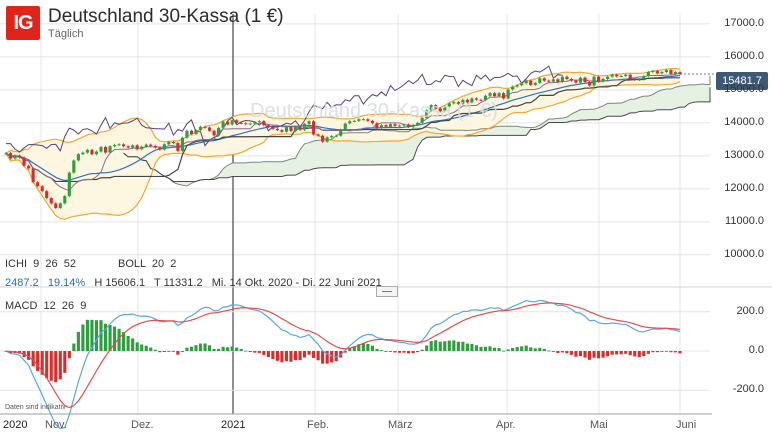  I want to click on chikou-span-line, so click(284, 109).